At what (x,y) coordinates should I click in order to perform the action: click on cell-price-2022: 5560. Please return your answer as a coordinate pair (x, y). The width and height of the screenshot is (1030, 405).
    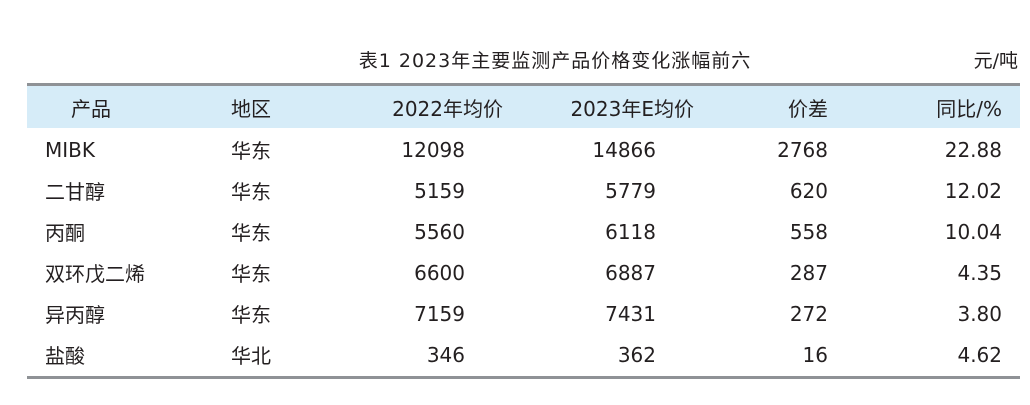
    Looking at the image, I should click on (439, 231).